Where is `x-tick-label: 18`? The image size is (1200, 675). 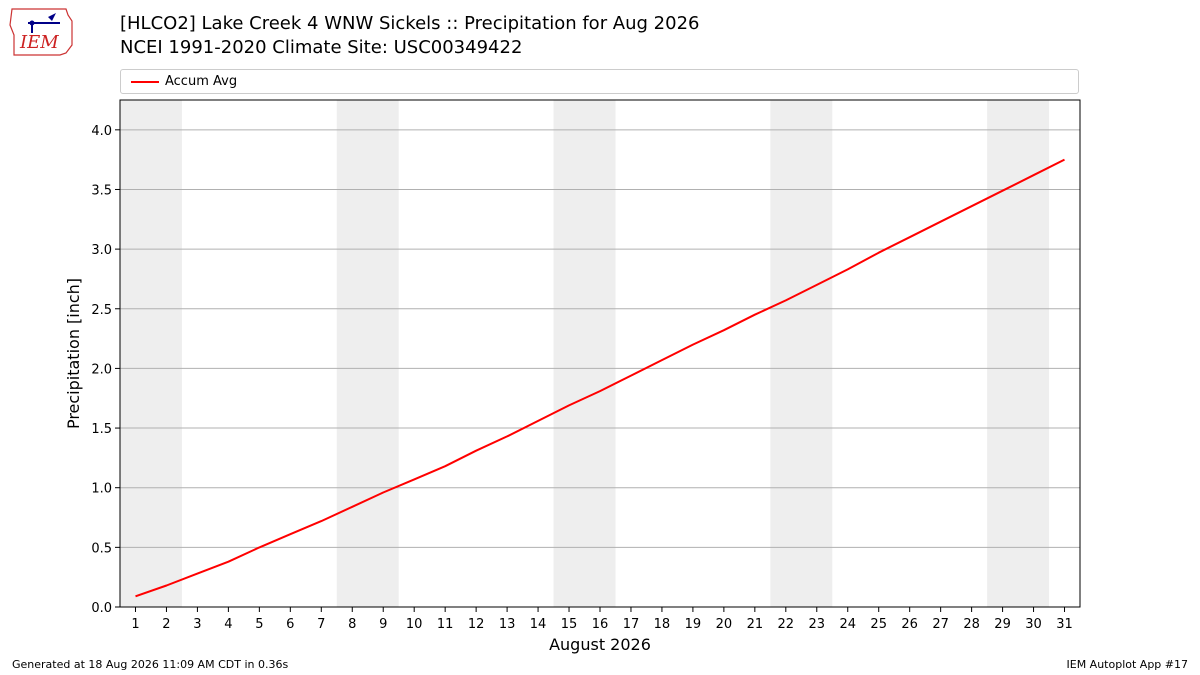 x-tick-label: 18 is located at coordinates (662, 624).